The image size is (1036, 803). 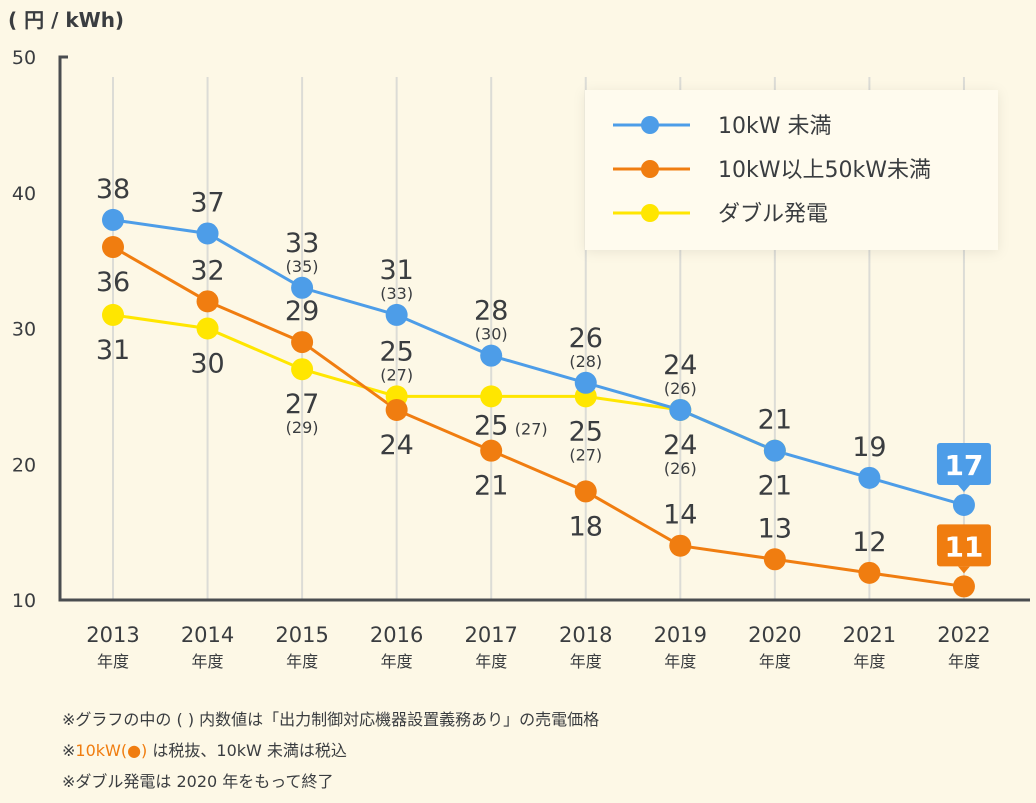 I want to click on callout-value: 17, so click(x=963, y=465).